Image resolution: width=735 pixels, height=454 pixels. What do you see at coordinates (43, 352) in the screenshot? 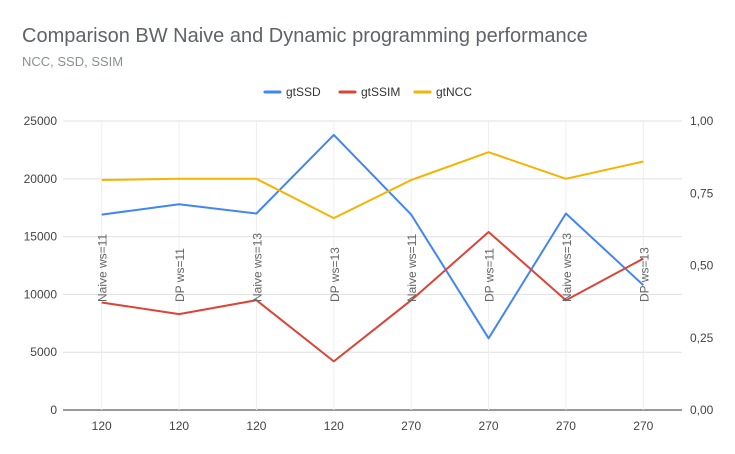
I see `left-tick-label: 5000` at bounding box center [43, 352].